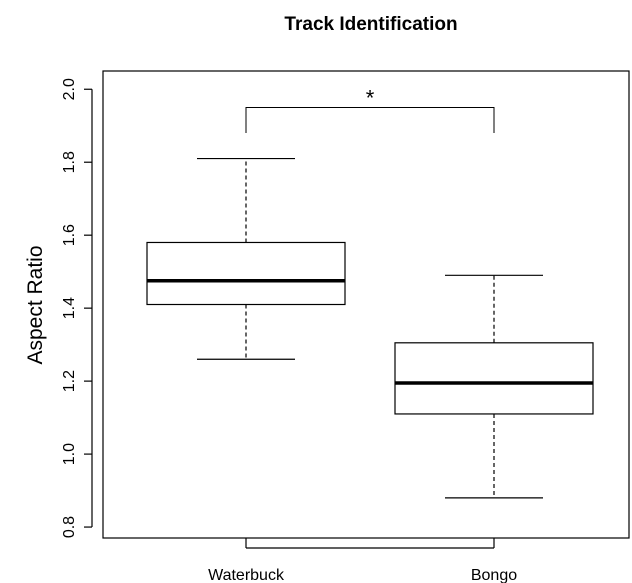 The image size is (632, 583). I want to click on y-tick-label: 0.8, so click(69, 527).